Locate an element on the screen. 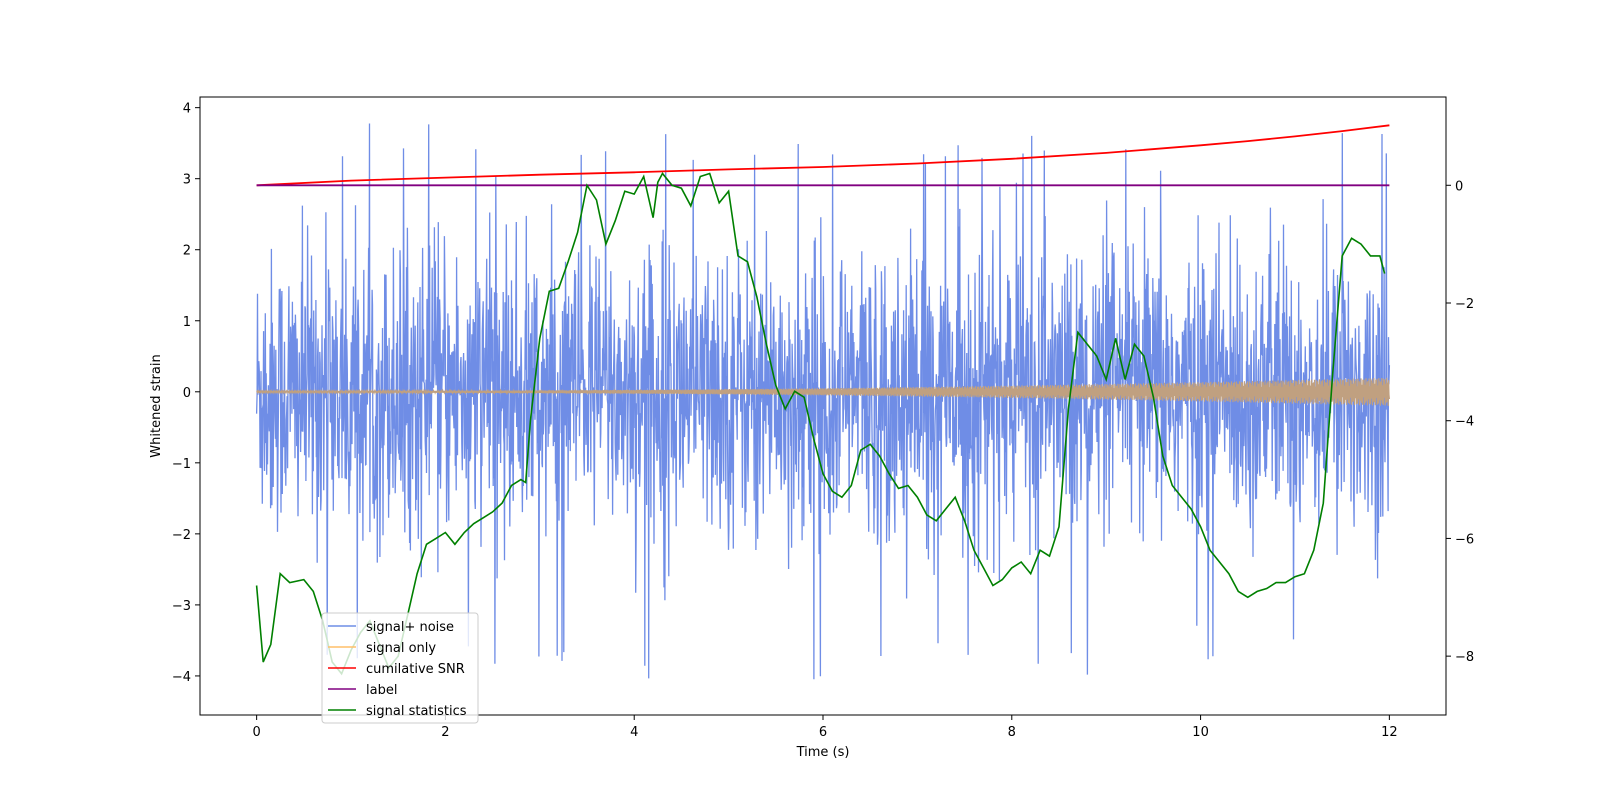  series-cumulative-snr is located at coordinates (823, 155).